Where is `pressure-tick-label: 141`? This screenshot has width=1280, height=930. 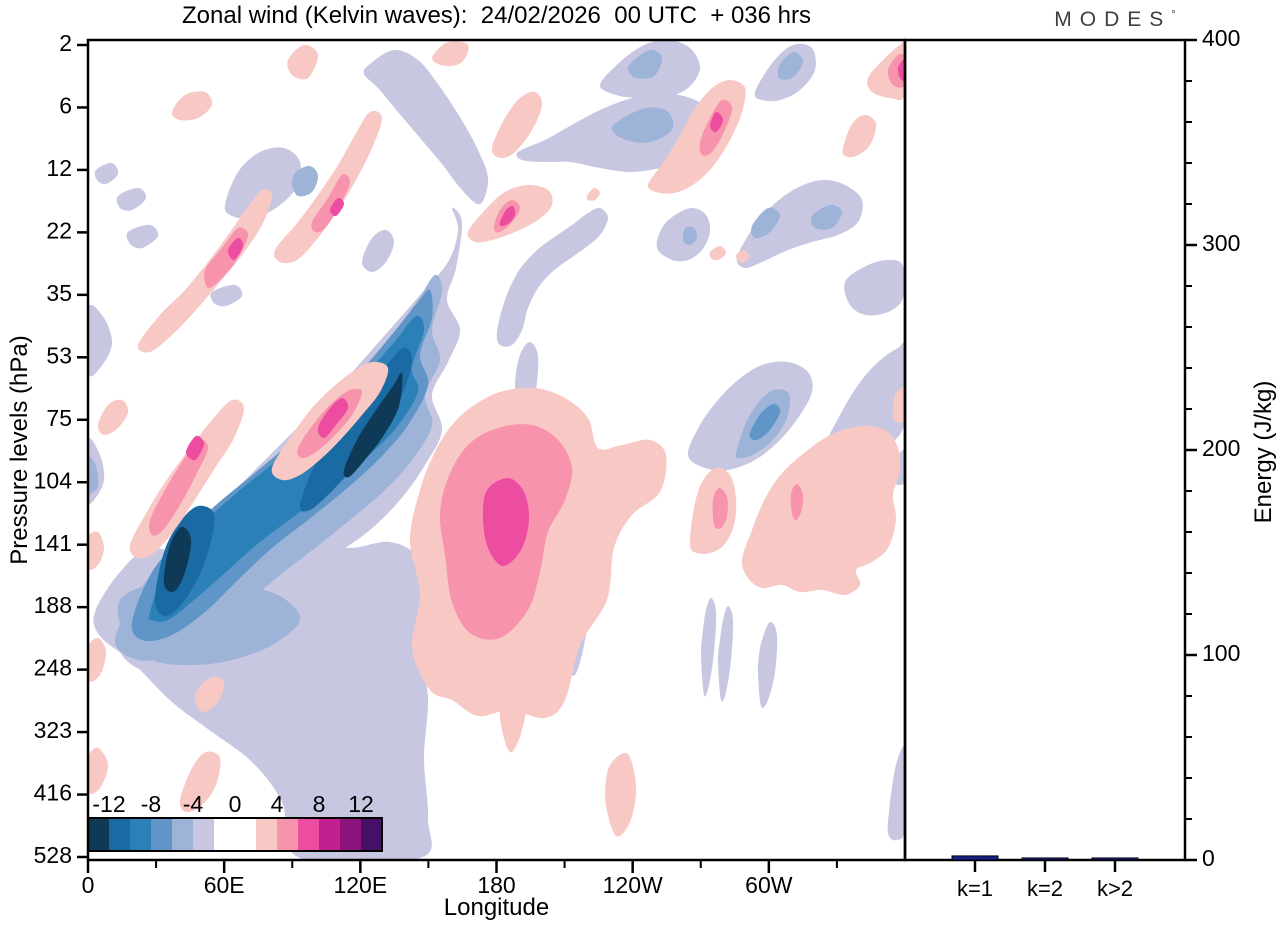 pressure-tick-label: 141 is located at coordinates (53, 543).